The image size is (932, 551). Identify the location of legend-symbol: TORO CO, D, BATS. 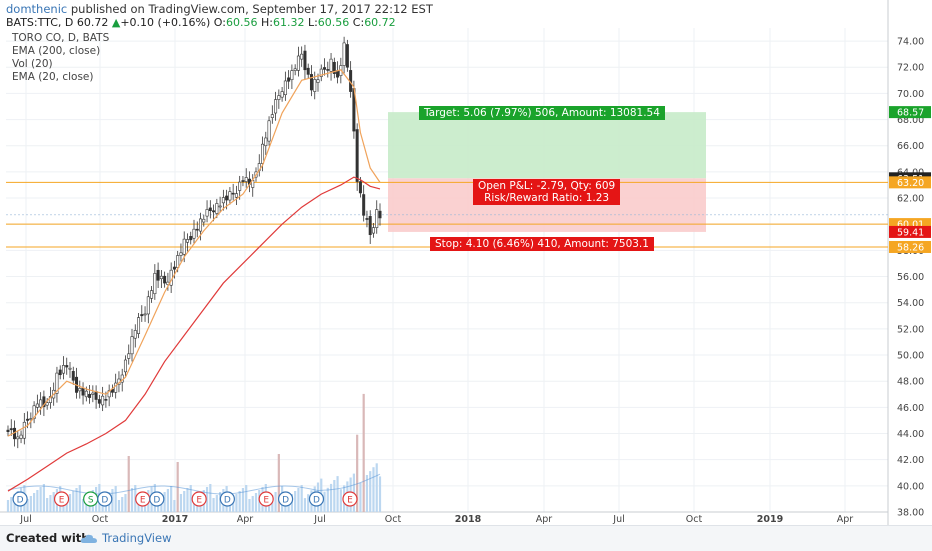
(61, 38).